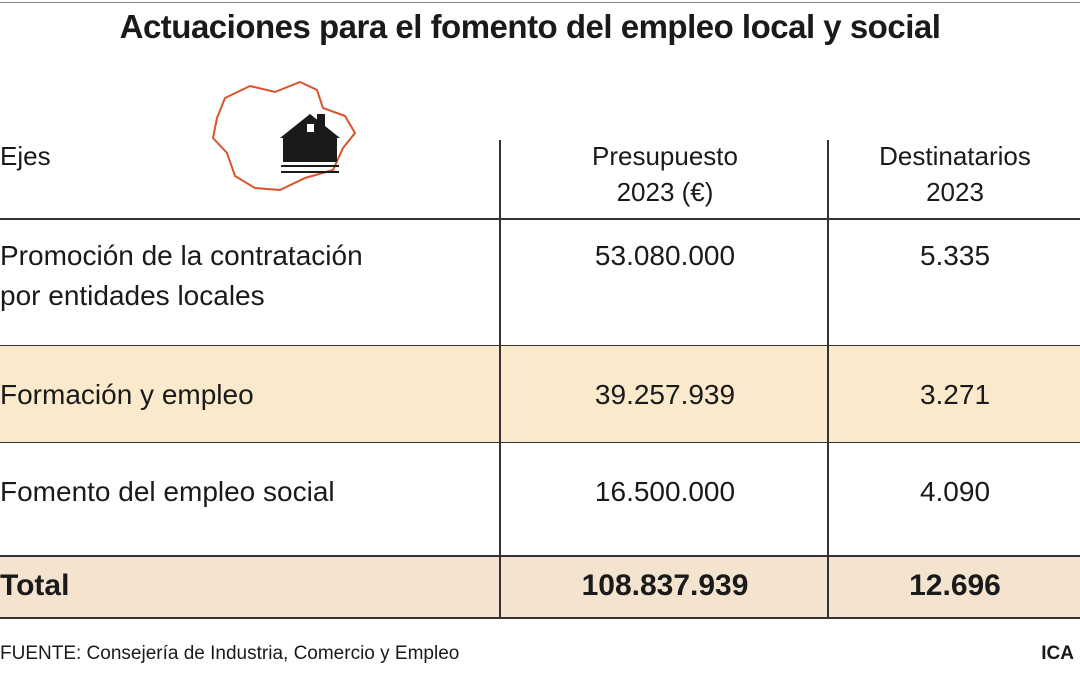 The image size is (1080, 675). What do you see at coordinates (35, 585) in the screenshot?
I see `total-label: Total` at bounding box center [35, 585].